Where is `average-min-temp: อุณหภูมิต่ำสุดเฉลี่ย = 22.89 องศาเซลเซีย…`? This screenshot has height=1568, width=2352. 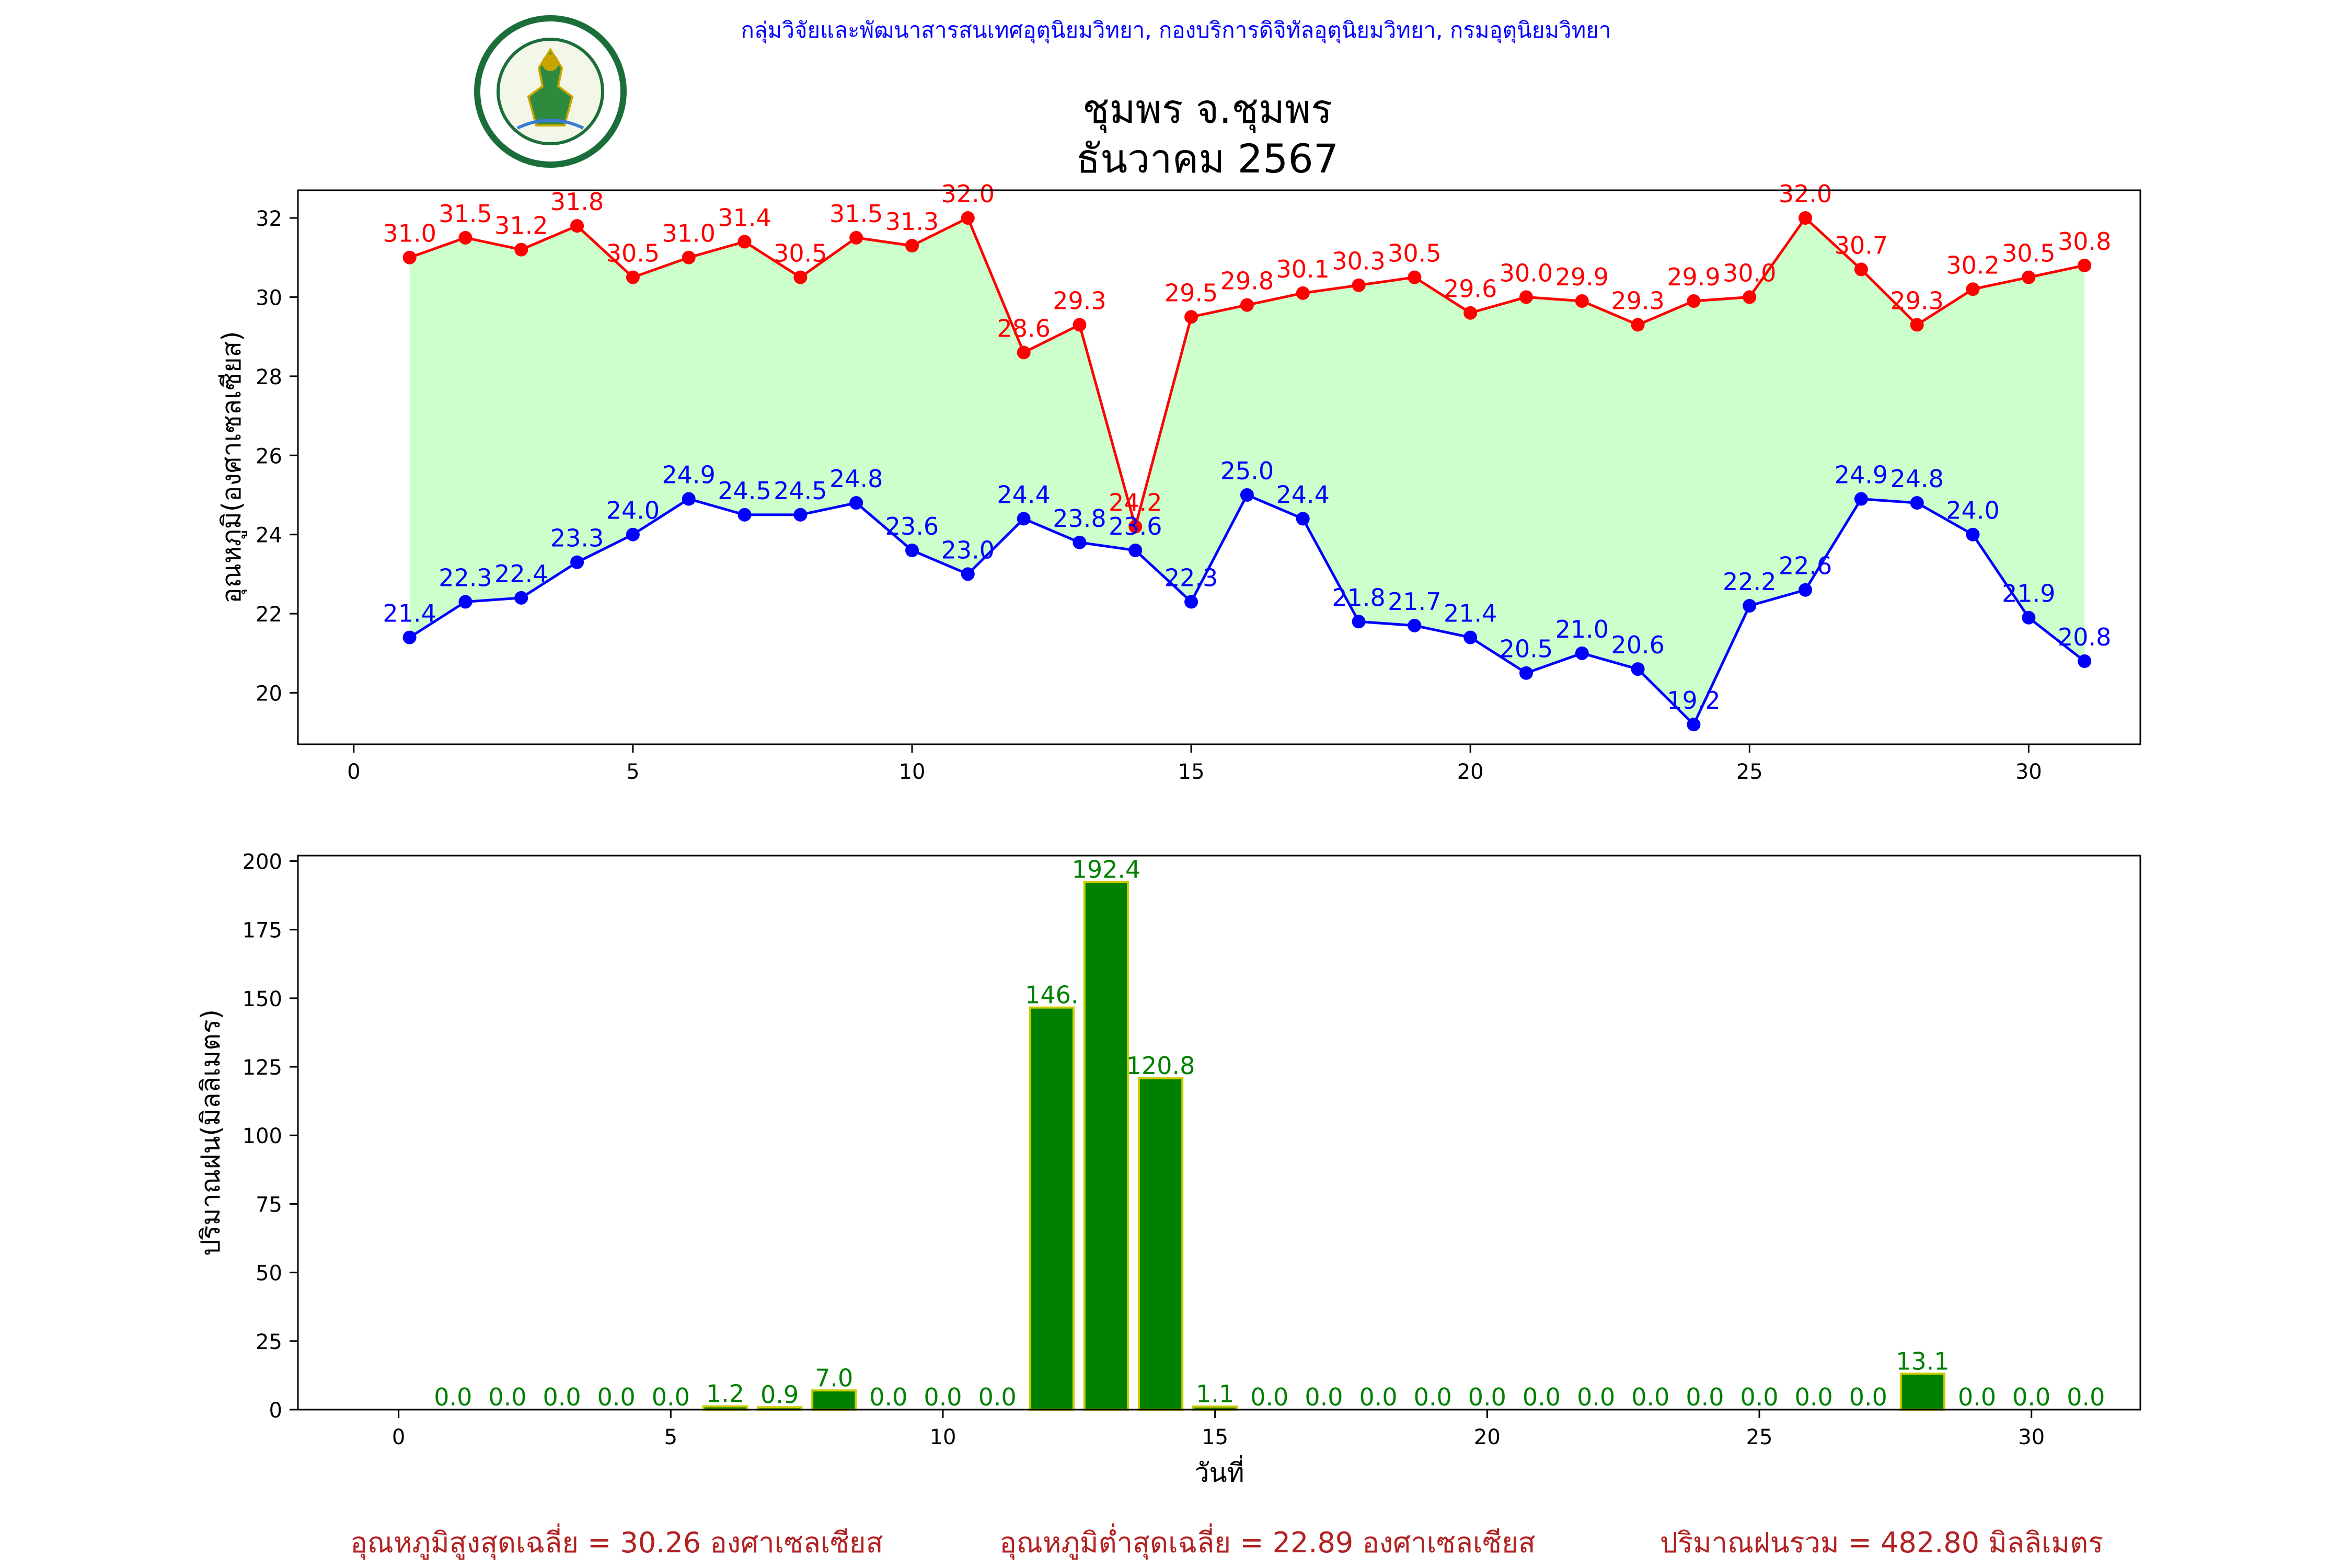 average-min-temp: อุณหภูมิต่ำสุดเฉลี่ย = 22.89 องศาเซลเซีย… is located at coordinates (1267, 1541).